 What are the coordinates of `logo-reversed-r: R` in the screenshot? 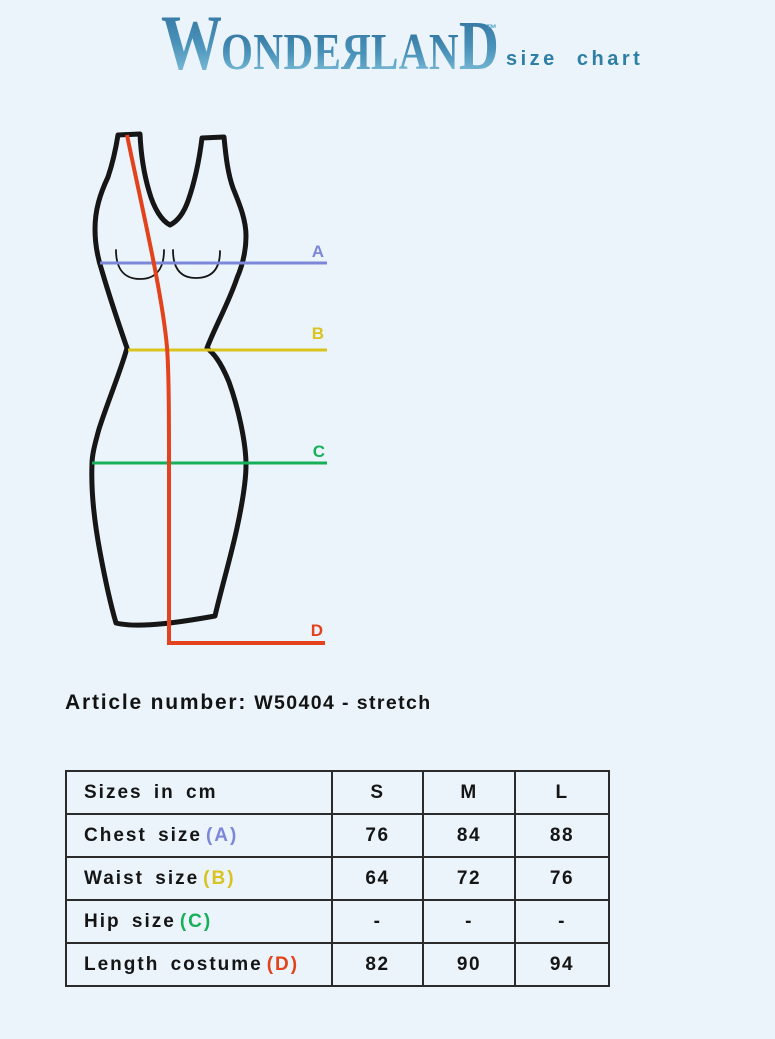 It's located at (356, 53).